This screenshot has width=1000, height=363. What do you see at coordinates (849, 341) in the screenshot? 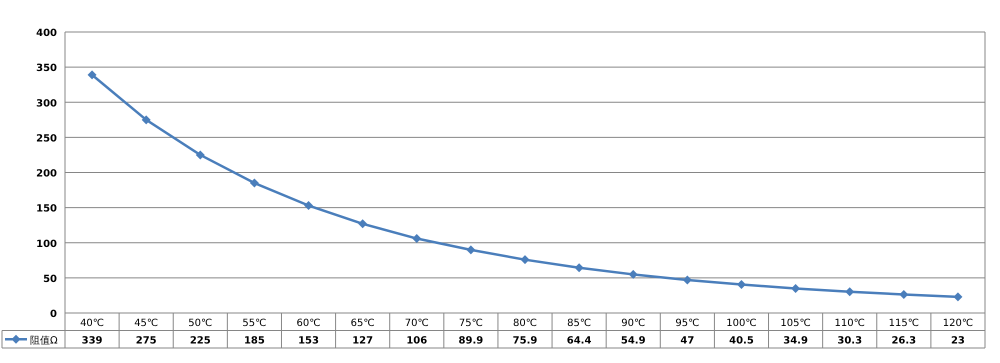
I see `data-label: 30.3` at bounding box center [849, 341].